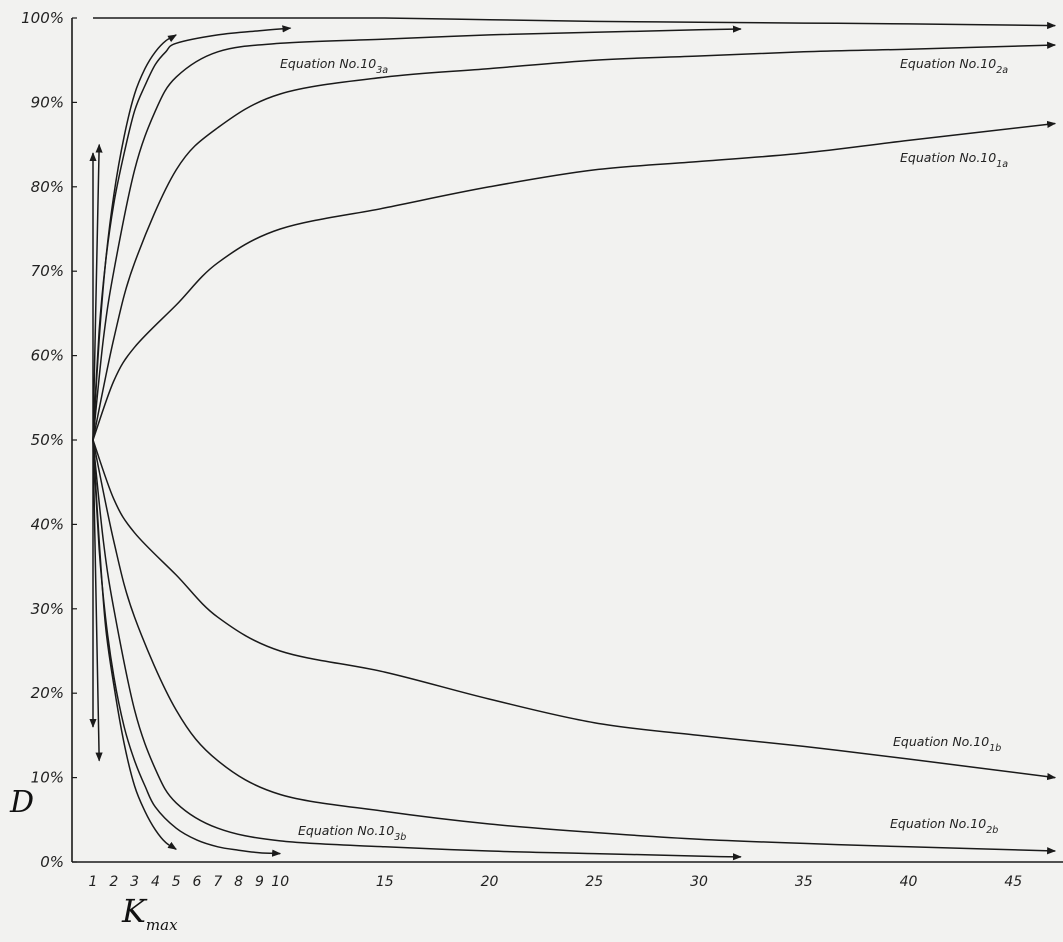 Image resolution: width=1063 pixels, height=942 pixels. I want to click on x-tick-label: 2, so click(113, 882).